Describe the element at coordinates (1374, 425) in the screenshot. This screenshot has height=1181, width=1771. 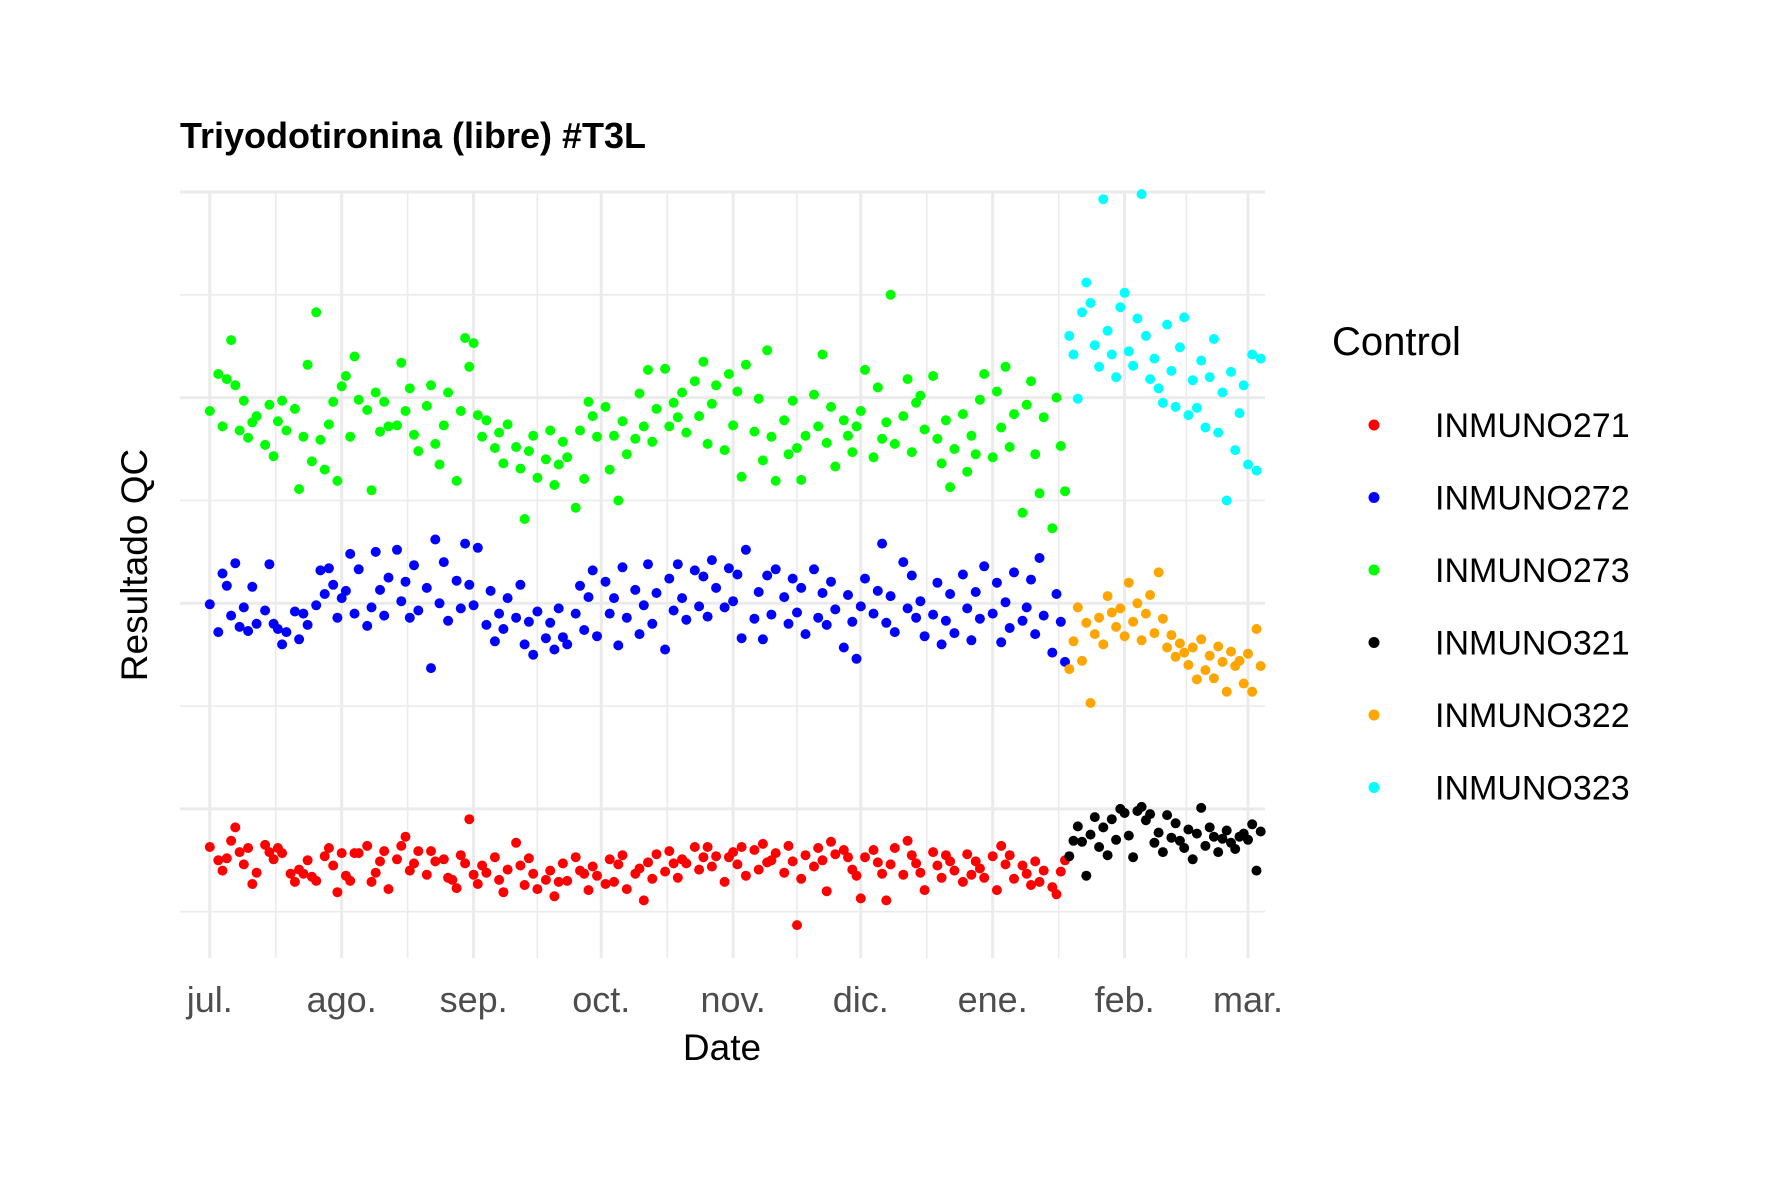
I see `legend-key` at that location.